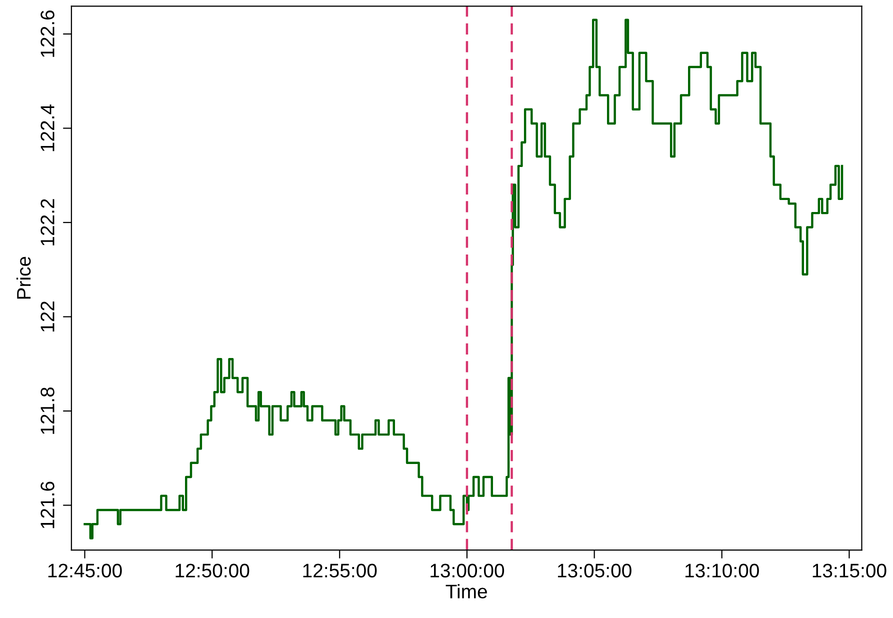 Image resolution: width=893 pixels, height=618 pixels. Describe the element at coordinates (47, 411) in the screenshot. I see `y-tick-label: 121.8` at that location.